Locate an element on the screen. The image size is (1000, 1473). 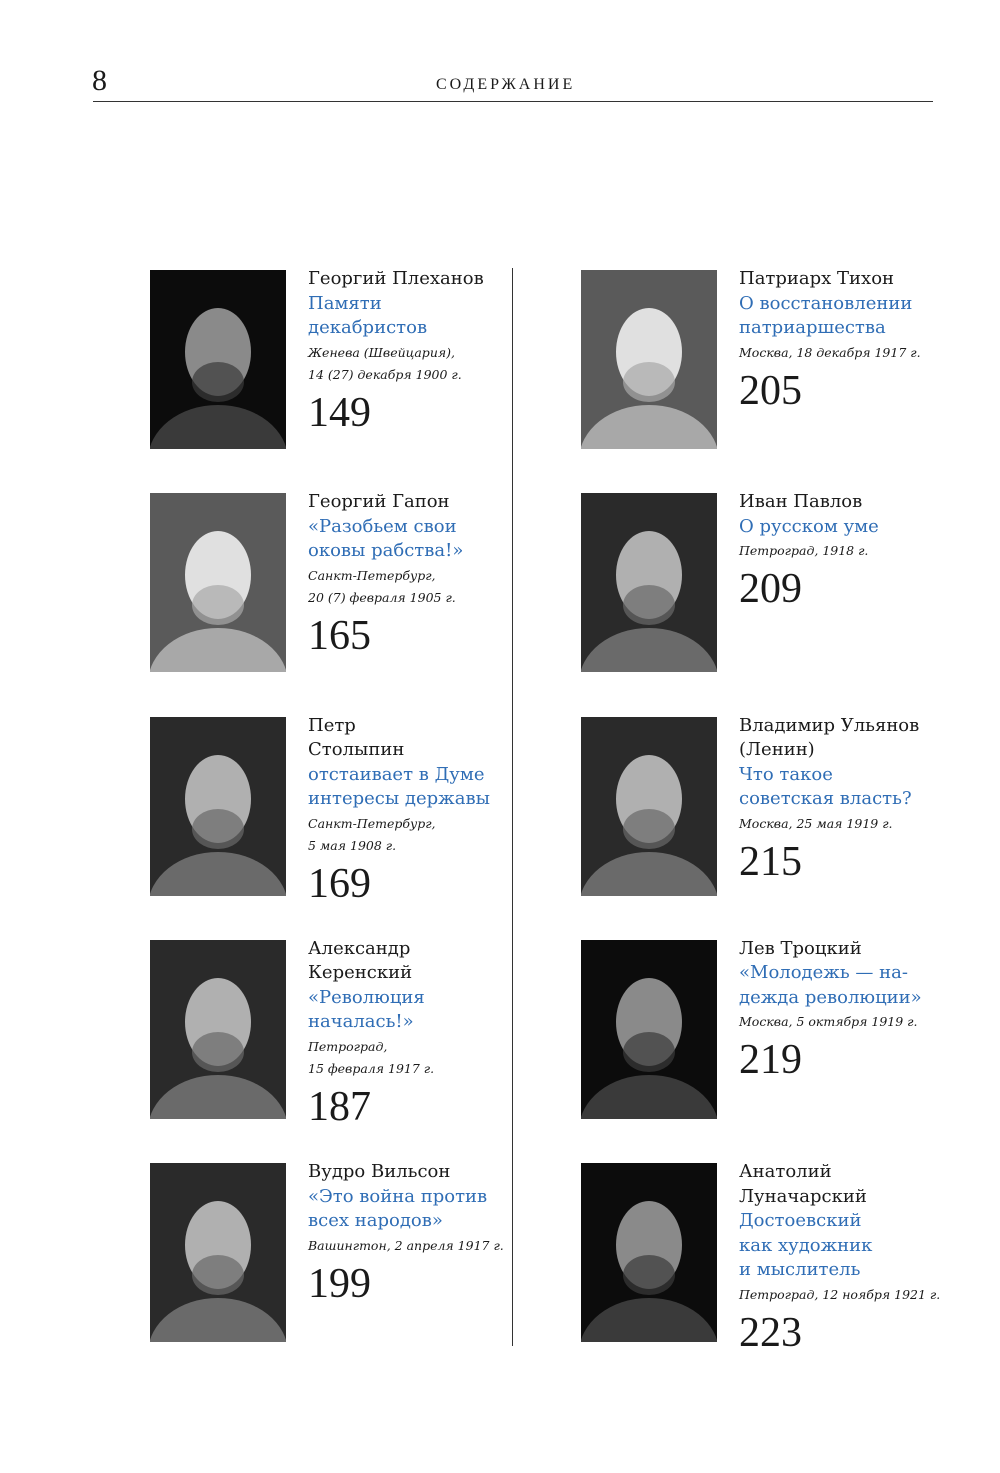
author-name: Патриарх Тихон is located at coordinates (817, 278).